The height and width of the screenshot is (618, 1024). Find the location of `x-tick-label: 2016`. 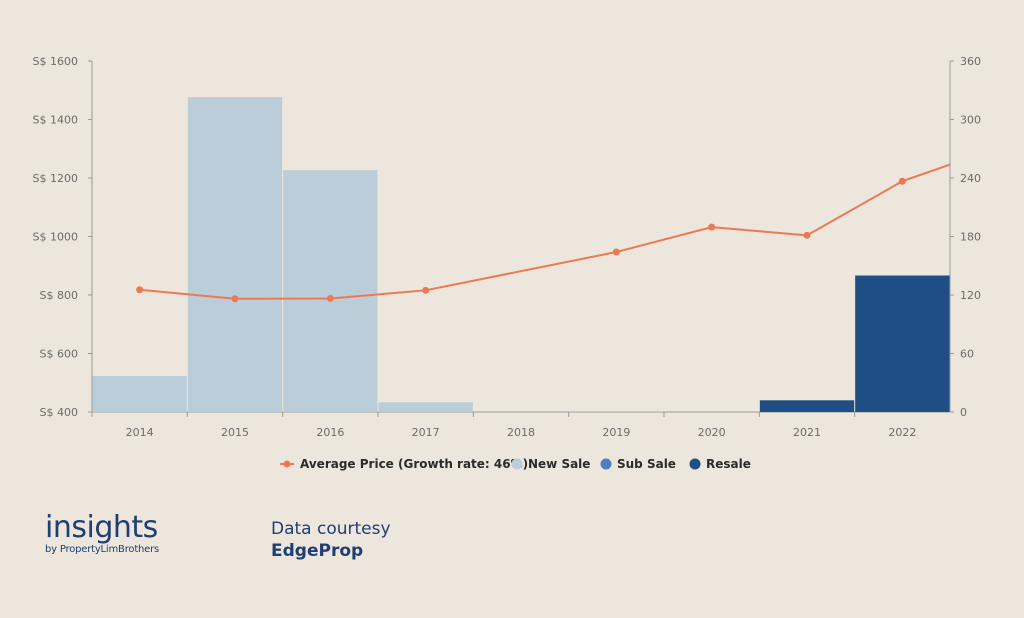

x-tick-label: 2016 is located at coordinates (330, 432).